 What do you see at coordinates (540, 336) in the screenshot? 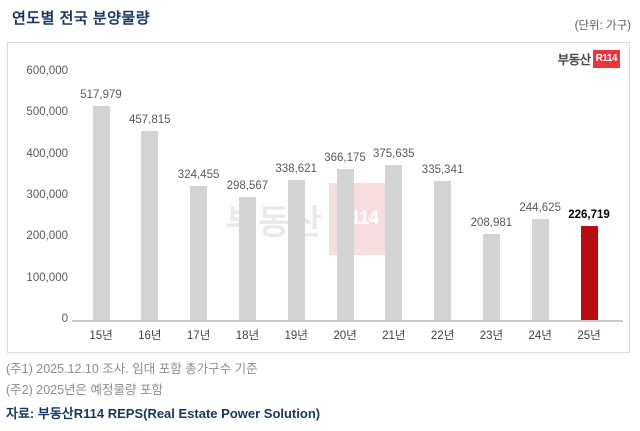
I see `x-tick-label: 24년` at bounding box center [540, 336].